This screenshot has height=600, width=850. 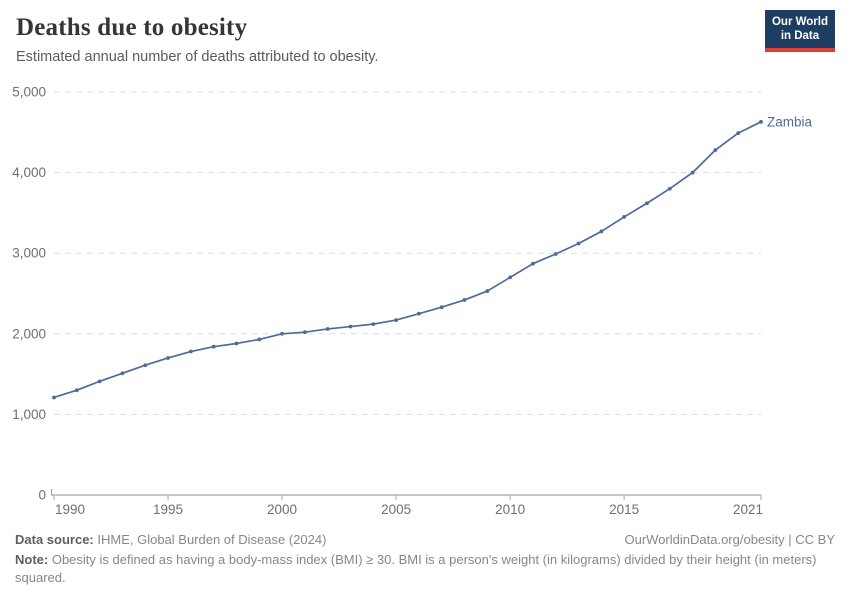 What do you see at coordinates (800, 36) in the screenshot?
I see `owid-logo-line2: in Data` at bounding box center [800, 36].